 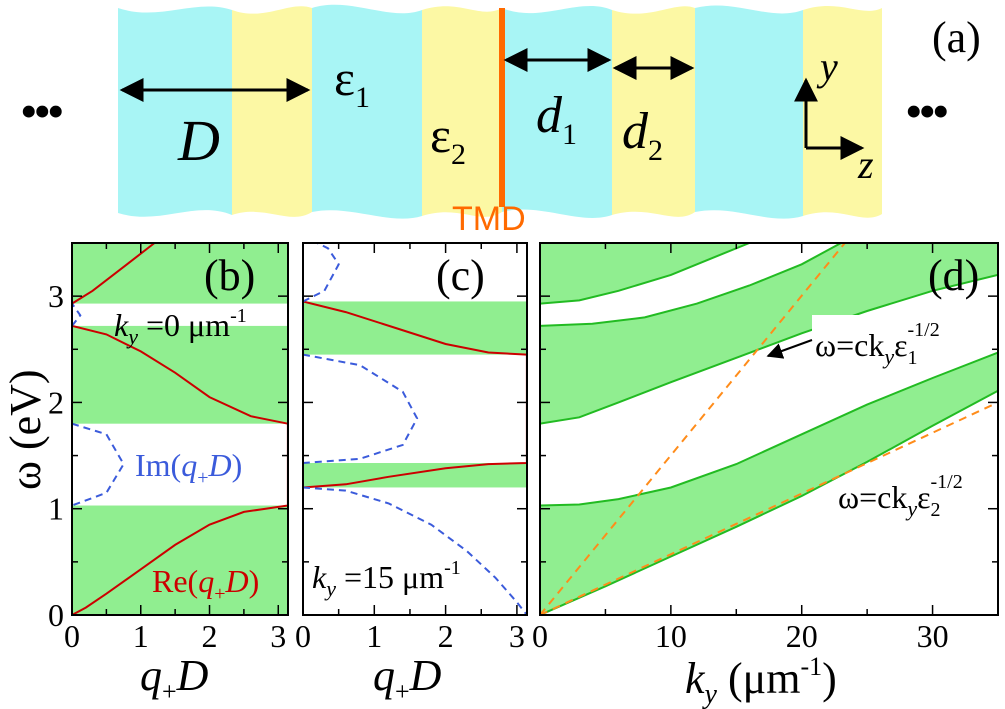 What do you see at coordinates (205, 584) in the screenshot?
I see `panel-b-re-annotation: Re(q+D)` at bounding box center [205, 584].